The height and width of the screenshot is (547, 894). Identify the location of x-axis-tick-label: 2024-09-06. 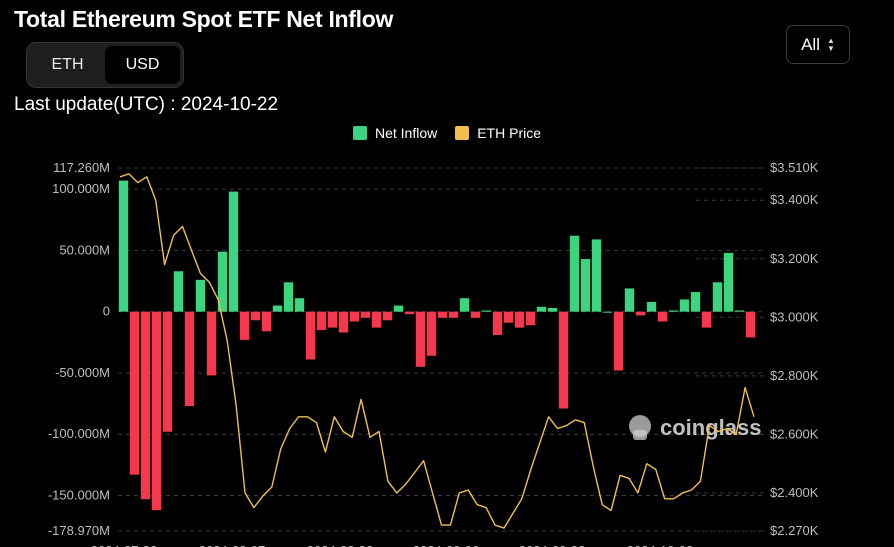
(446, 545).